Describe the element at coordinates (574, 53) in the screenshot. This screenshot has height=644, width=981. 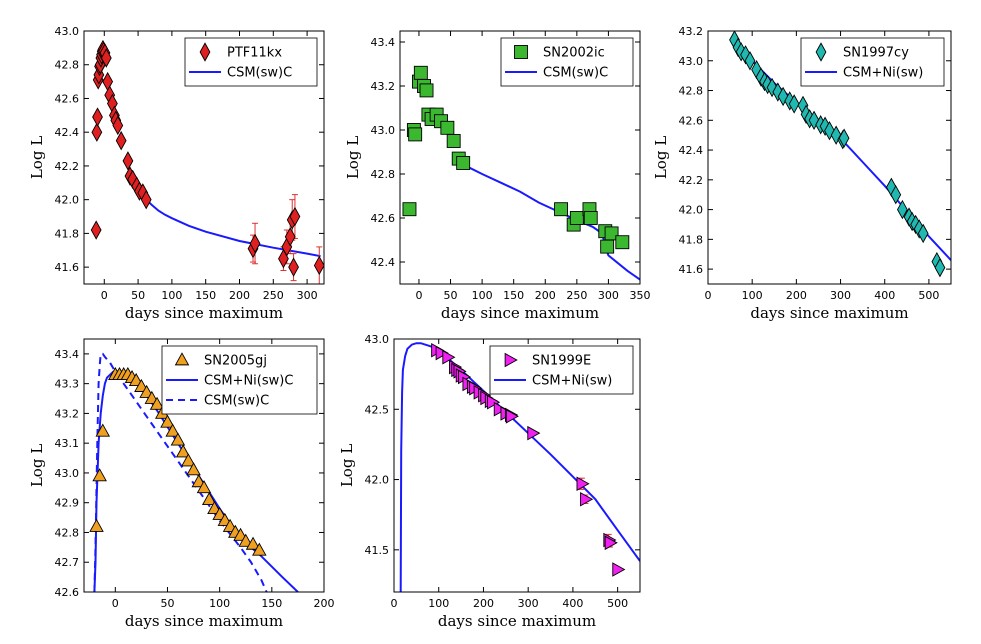
I see `legend-label: SN2002ic` at that location.